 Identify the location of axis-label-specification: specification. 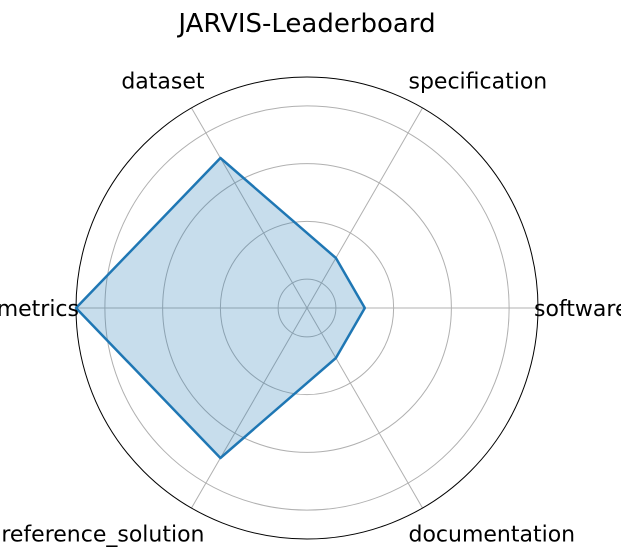
(478, 82).